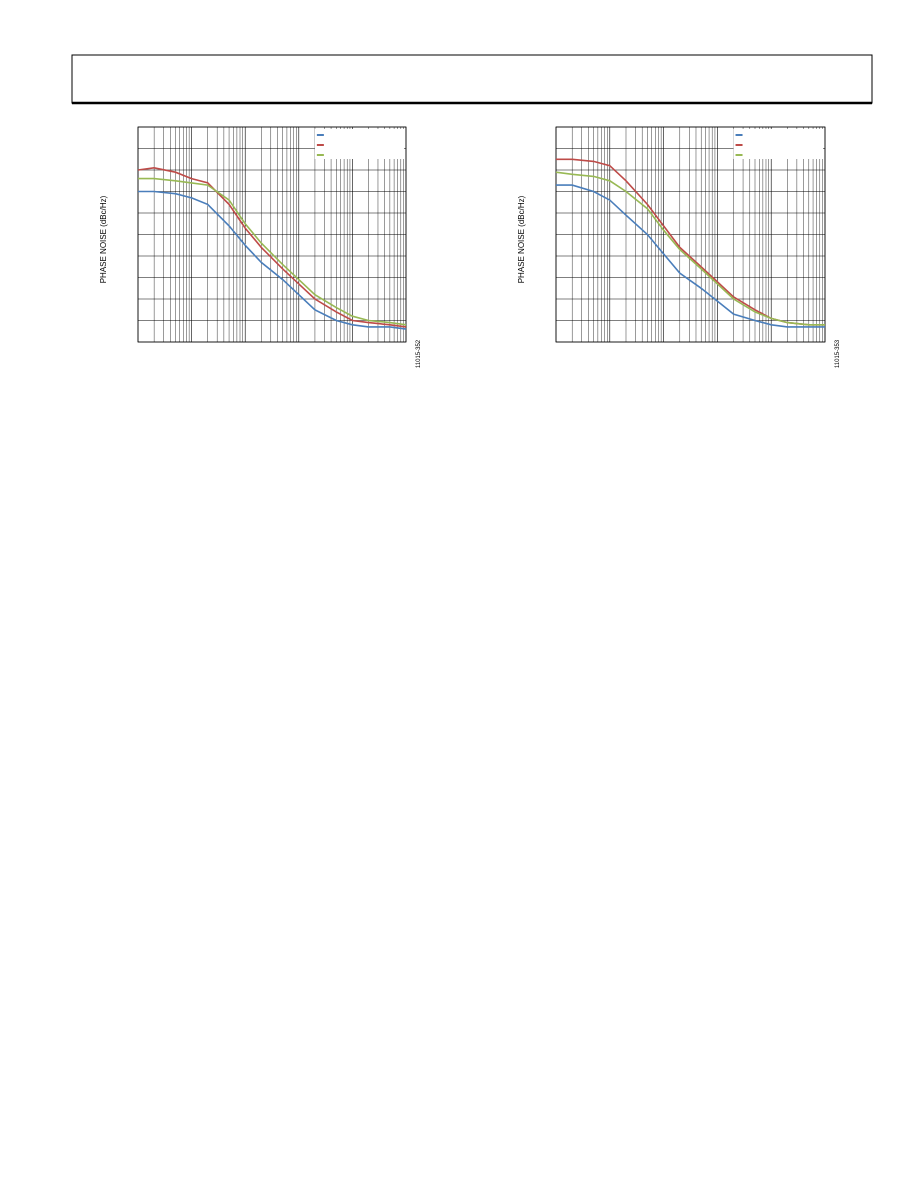  I want to click on header-box, so click(472, 79).